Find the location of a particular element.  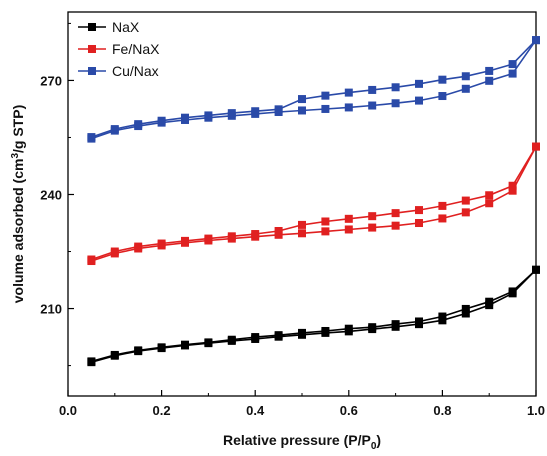

legend-item: Cu/Nax is located at coordinates (118, 71).